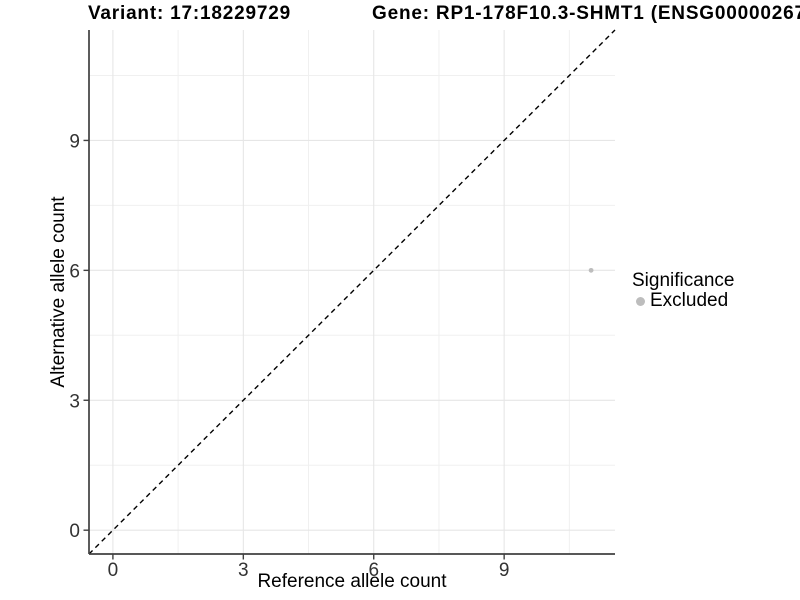  Describe the element at coordinates (640, 301) in the screenshot. I see `legend-key-dot` at that location.